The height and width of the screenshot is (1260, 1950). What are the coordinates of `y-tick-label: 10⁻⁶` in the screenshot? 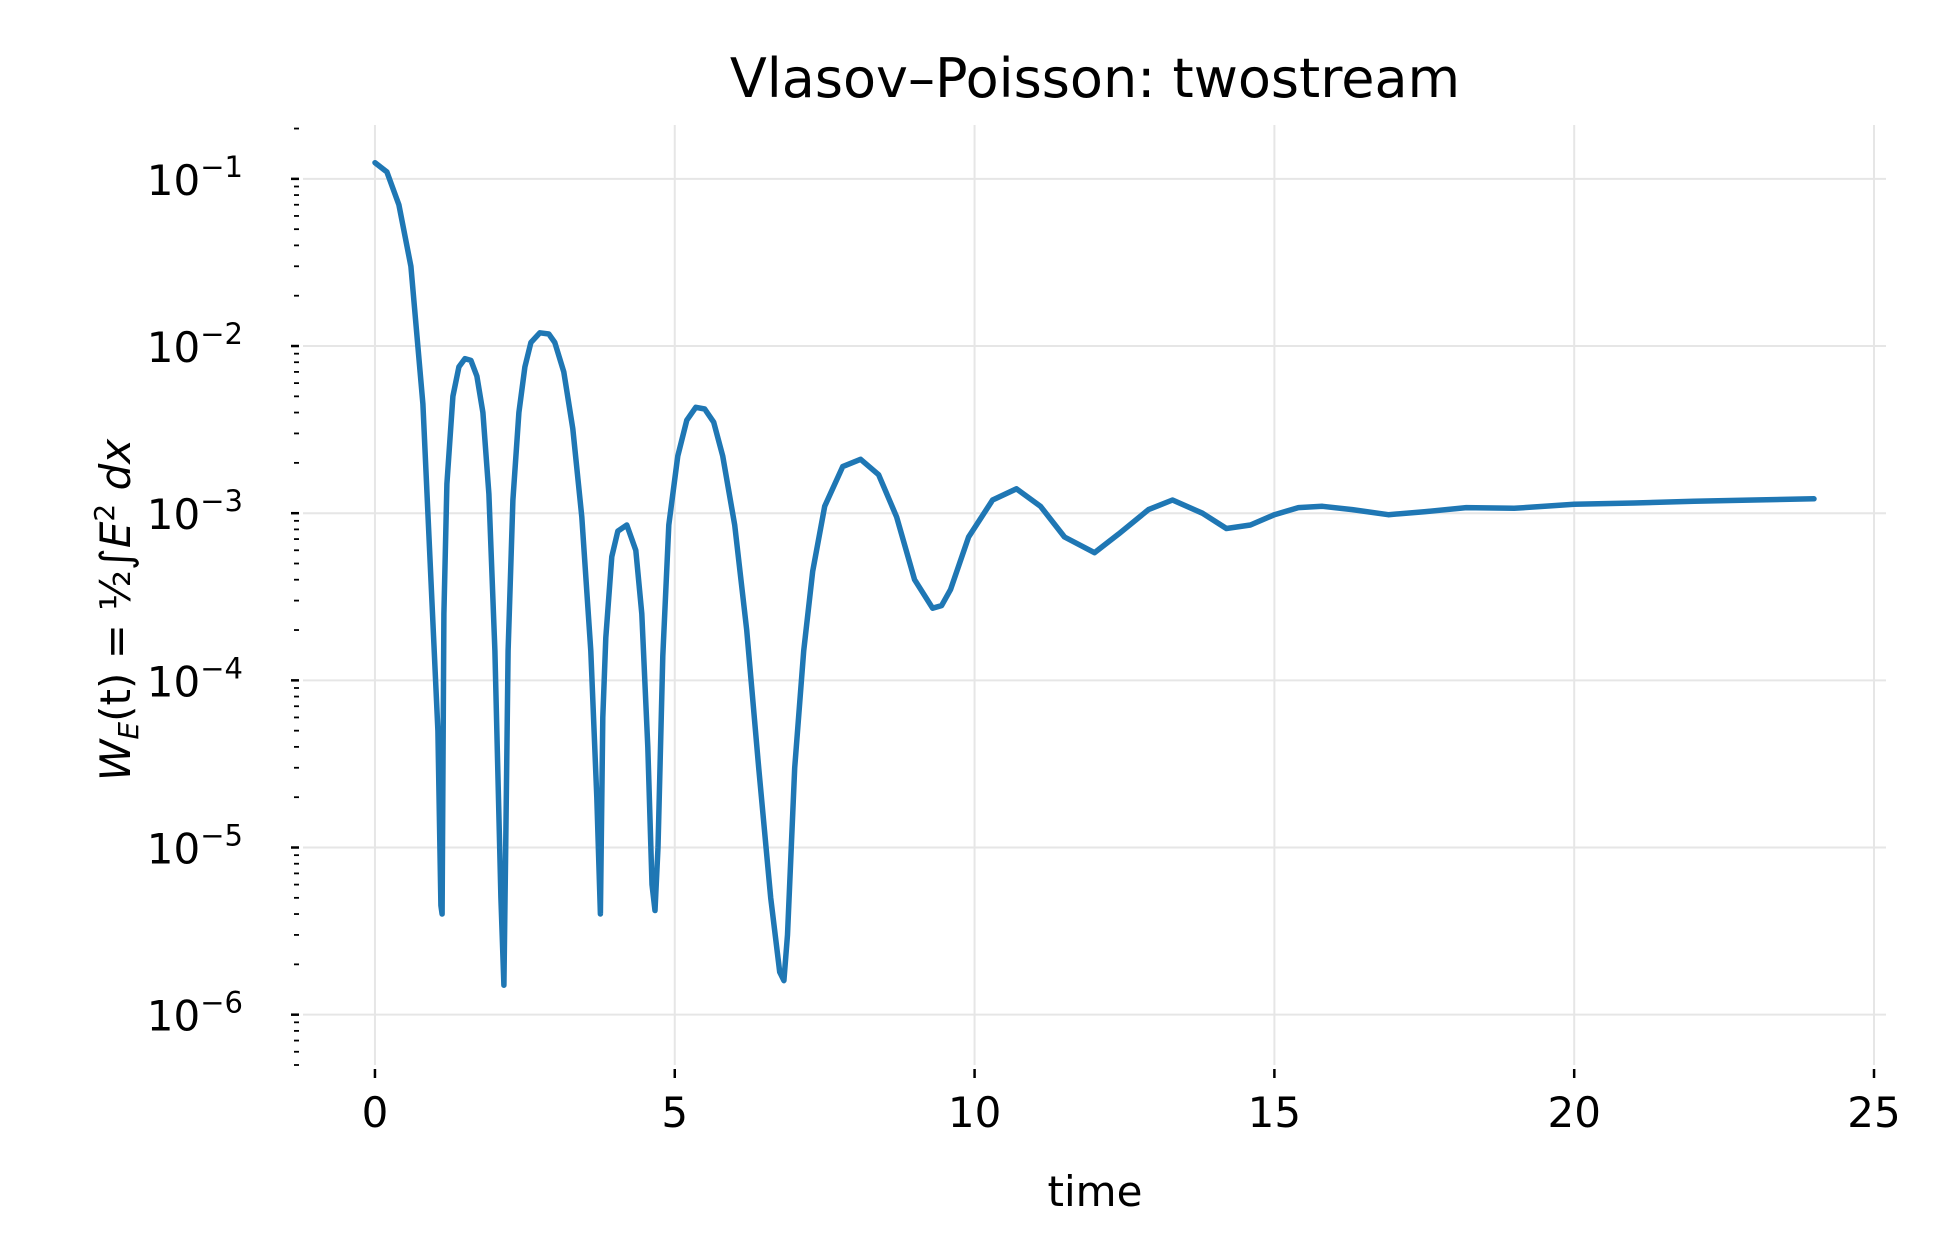 It's located at (195, 1013).